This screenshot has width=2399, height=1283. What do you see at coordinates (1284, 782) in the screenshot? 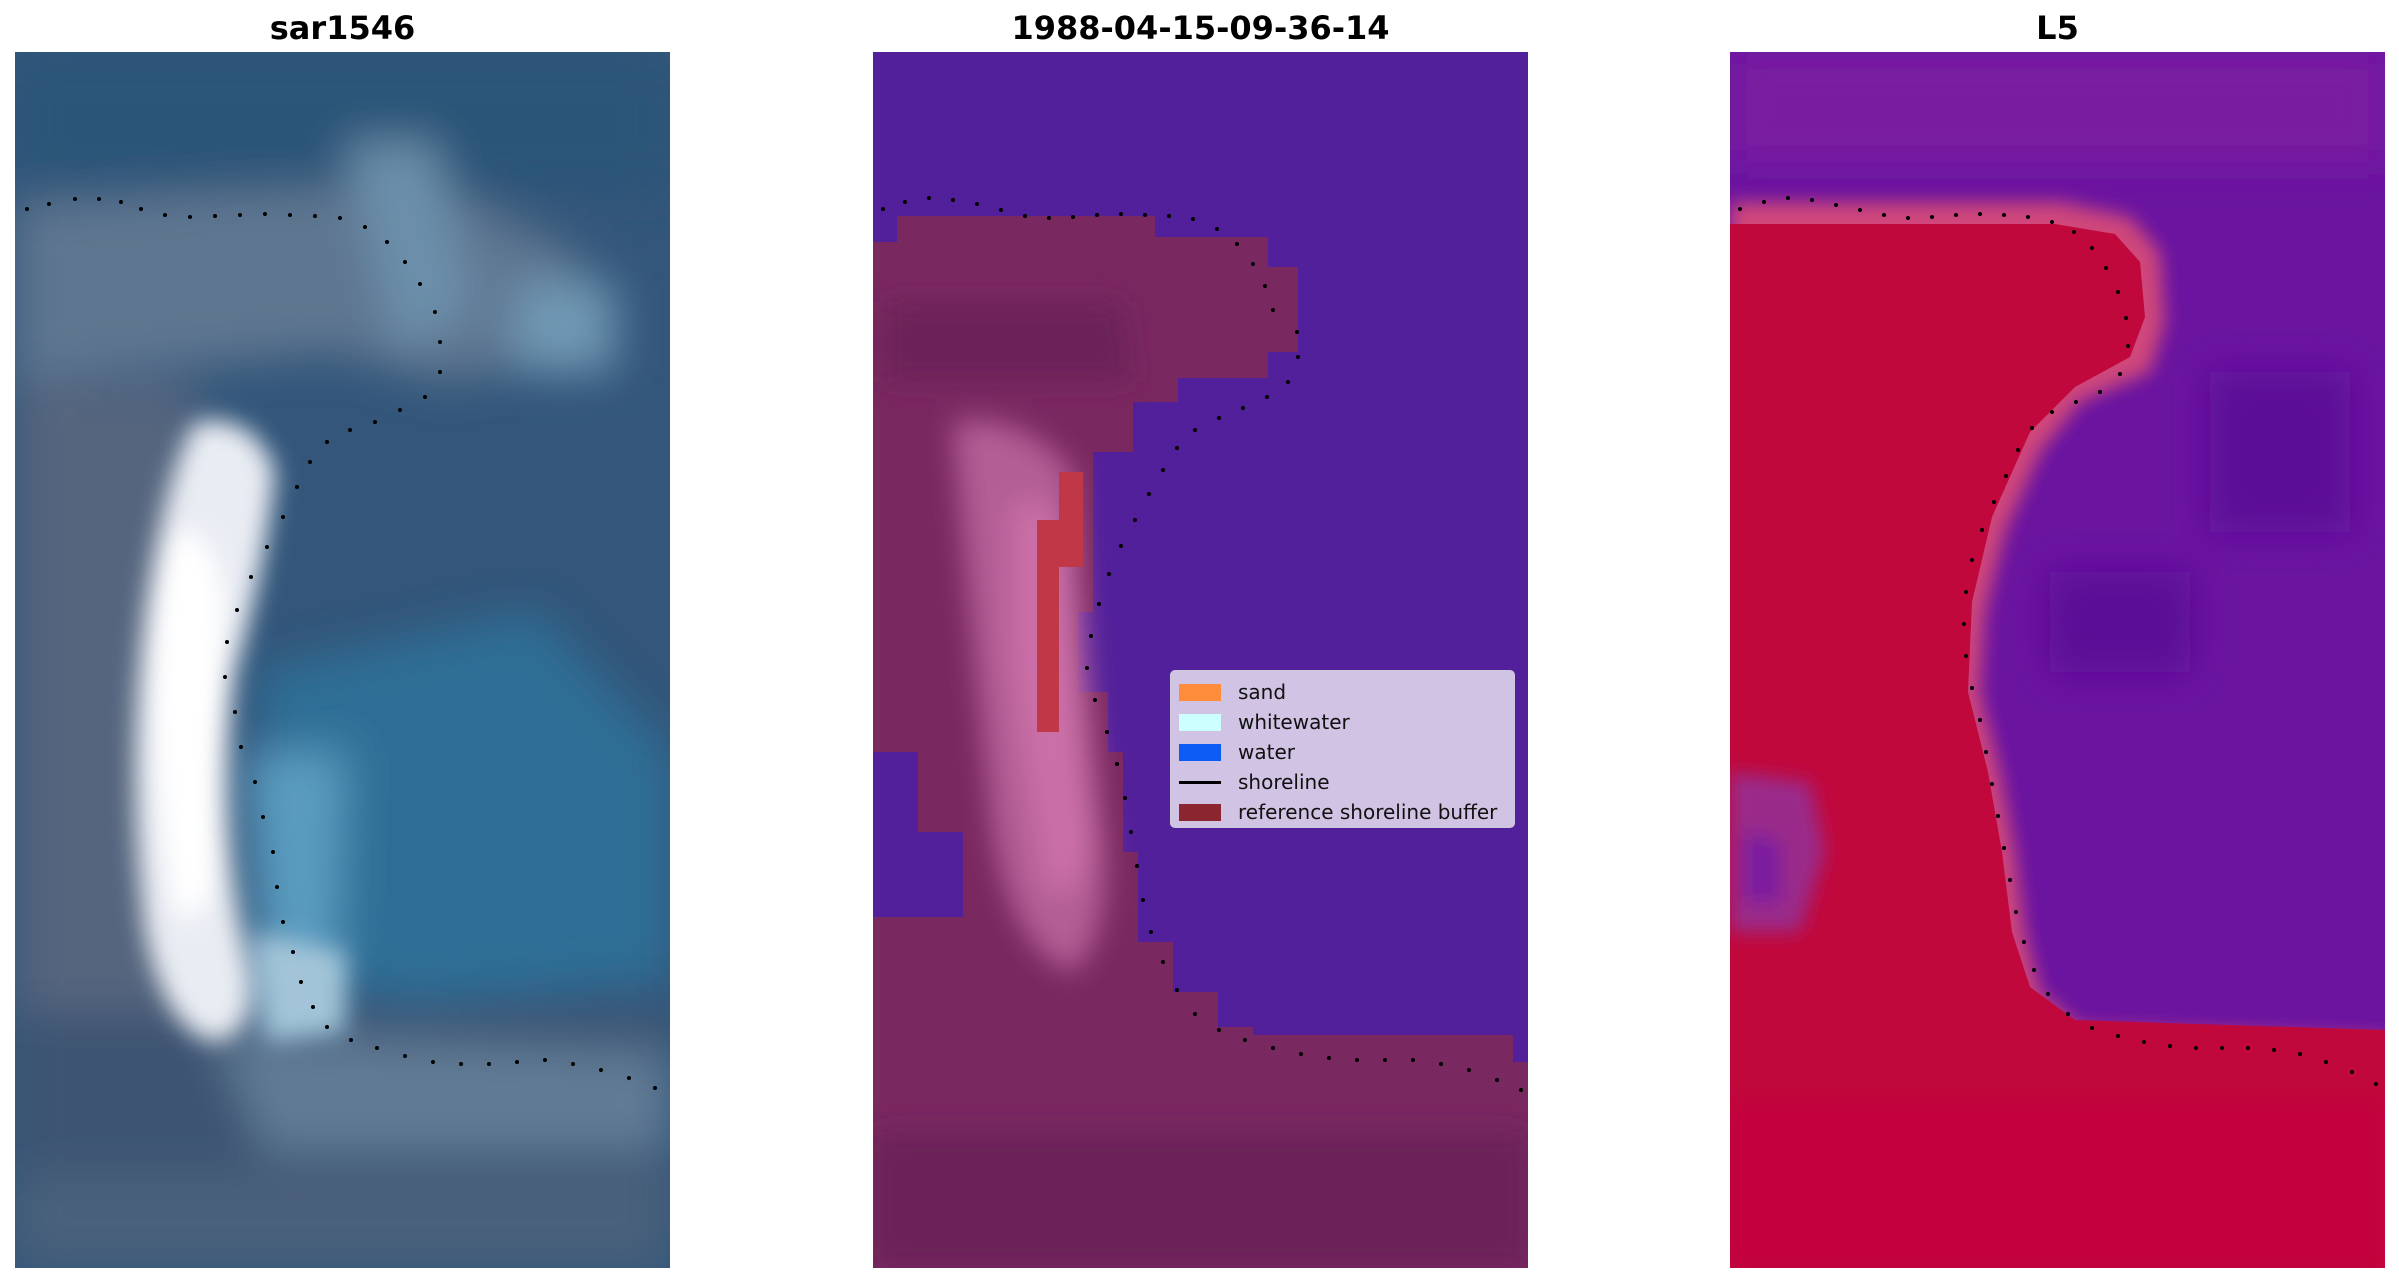
I see `legend-label-shoreline: shoreline` at bounding box center [1284, 782].